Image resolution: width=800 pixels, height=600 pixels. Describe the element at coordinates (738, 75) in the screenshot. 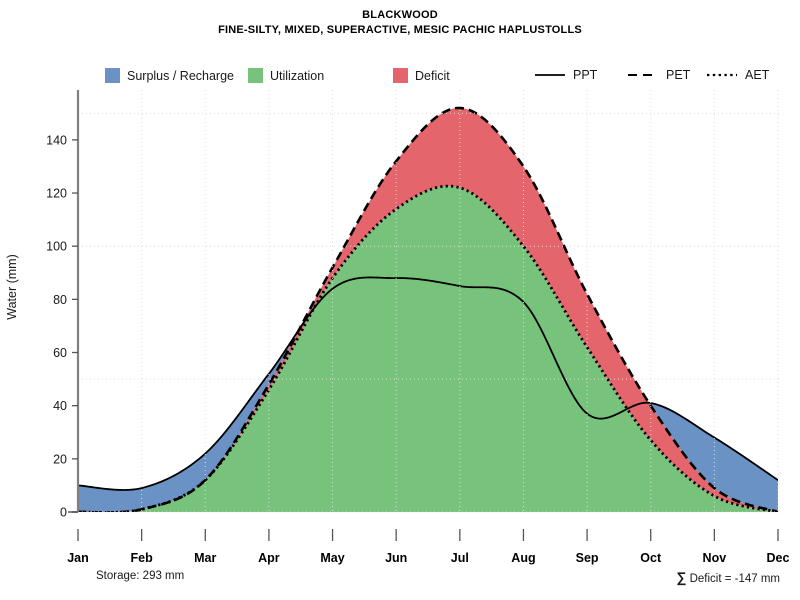

I see `legend-item-aet: AET` at that location.